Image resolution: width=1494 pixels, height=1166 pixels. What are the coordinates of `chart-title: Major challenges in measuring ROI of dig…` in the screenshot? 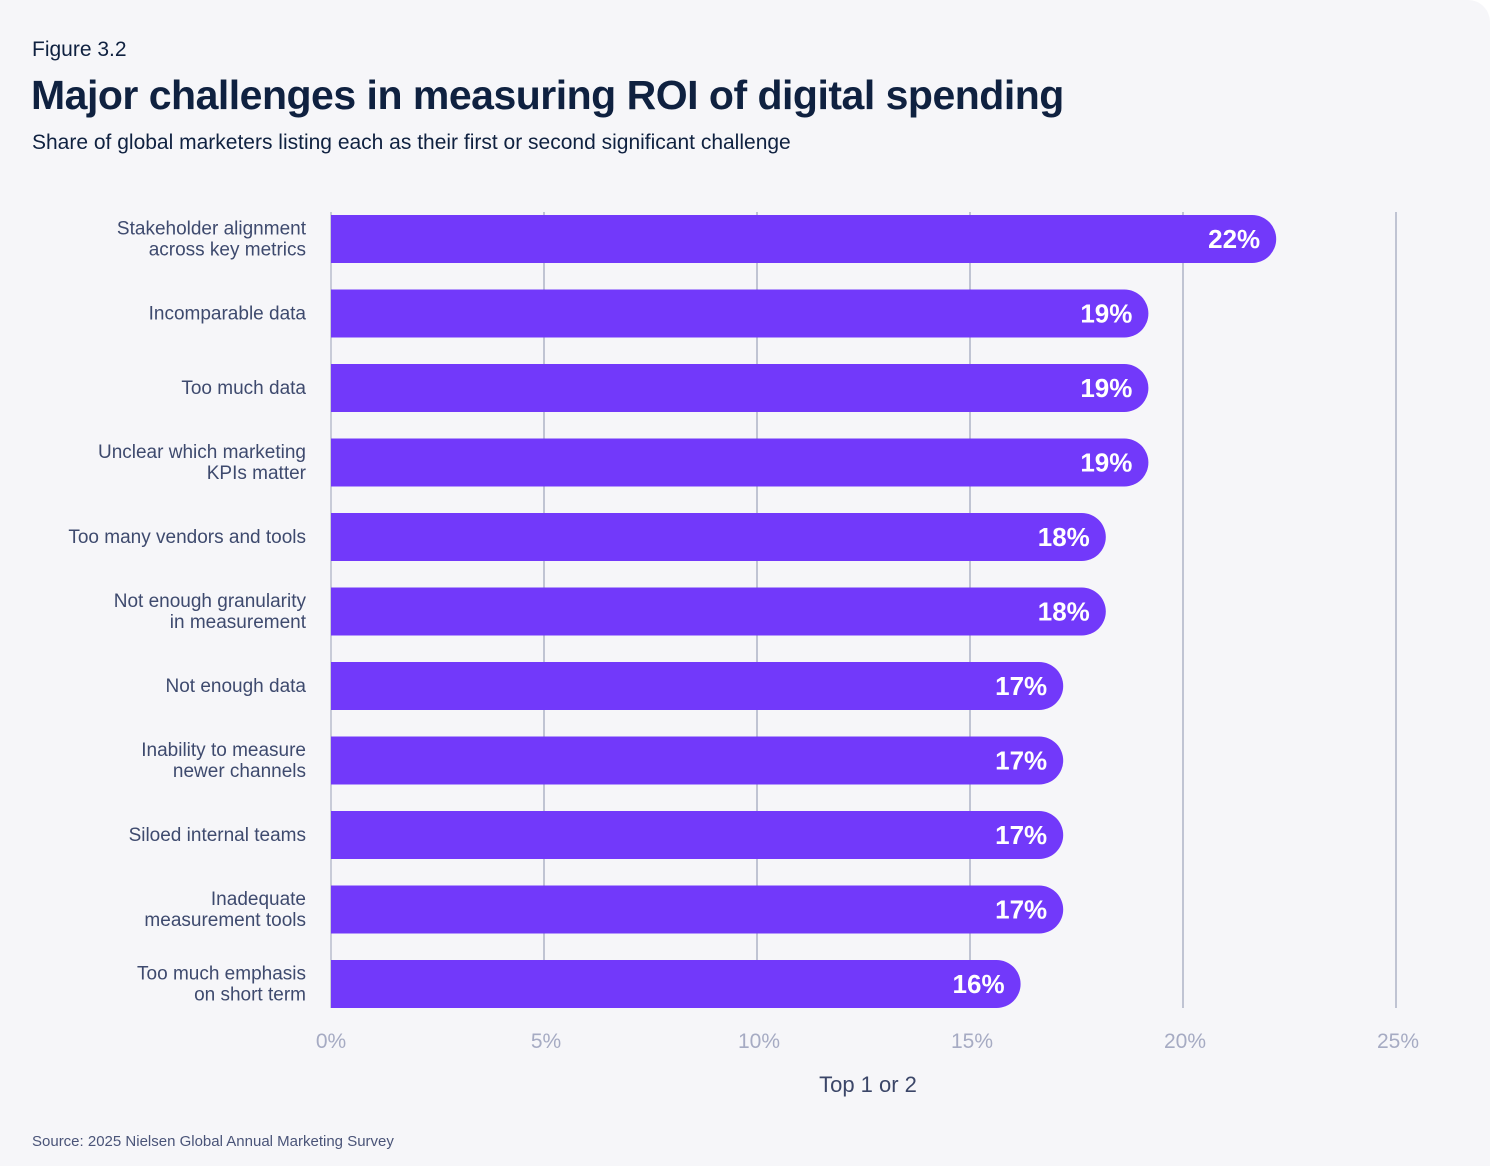 It's located at (547, 95).